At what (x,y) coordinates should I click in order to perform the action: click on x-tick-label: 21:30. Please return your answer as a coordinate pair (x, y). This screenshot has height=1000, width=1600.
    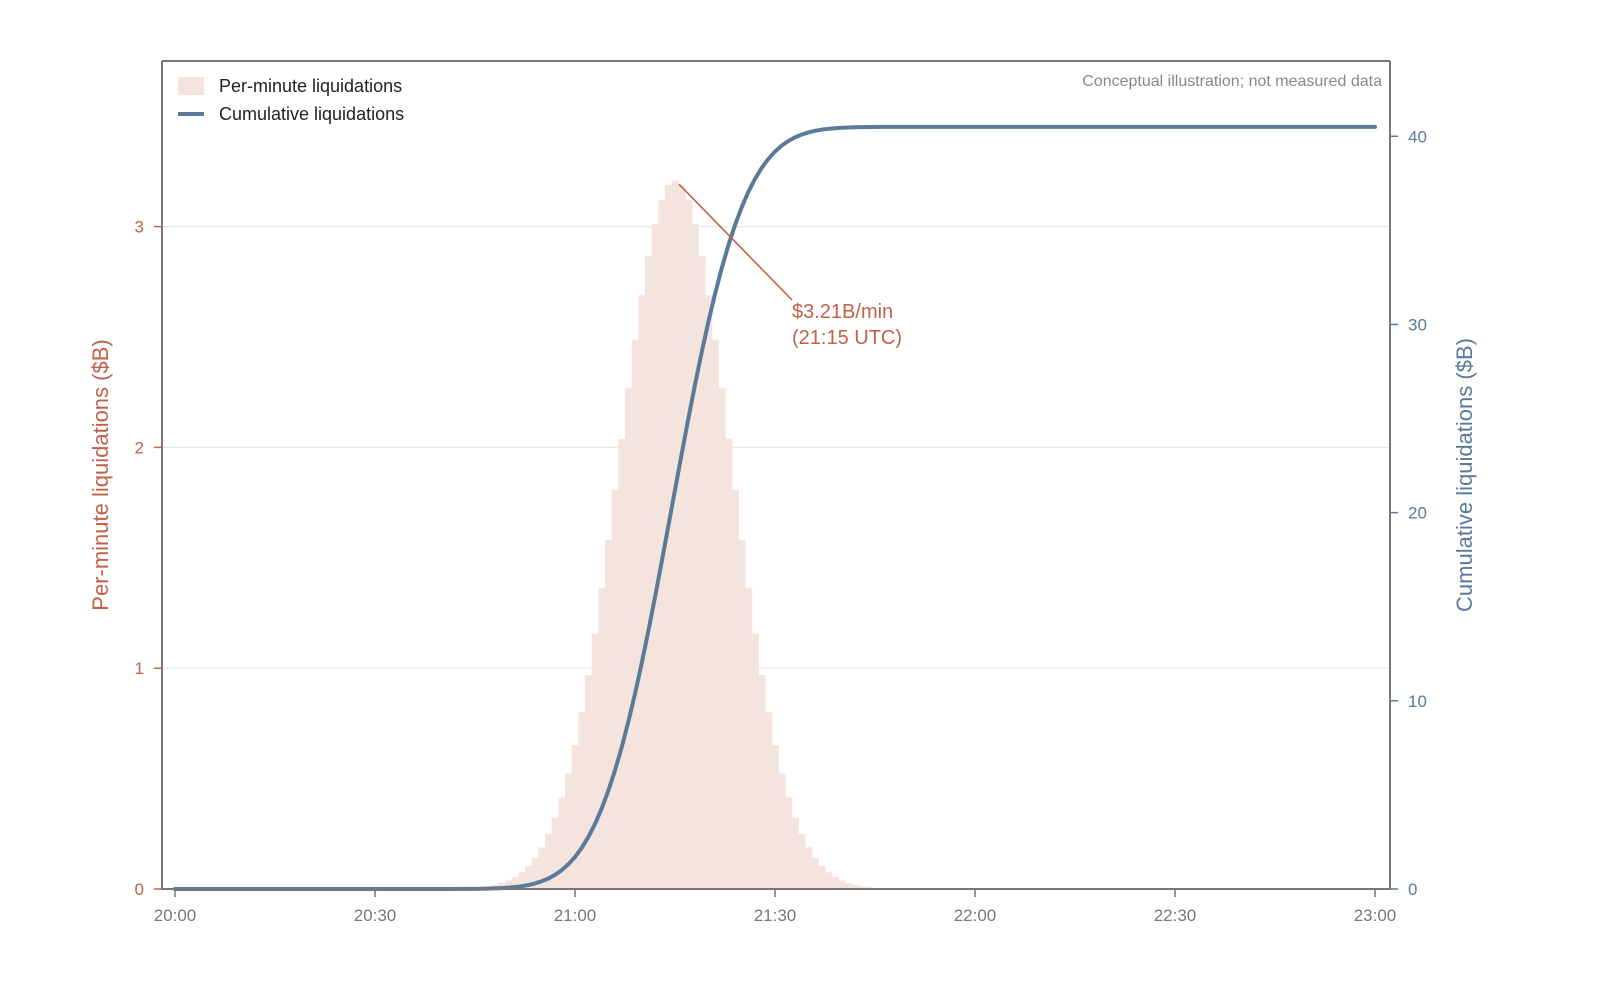
    Looking at the image, I should click on (775, 915).